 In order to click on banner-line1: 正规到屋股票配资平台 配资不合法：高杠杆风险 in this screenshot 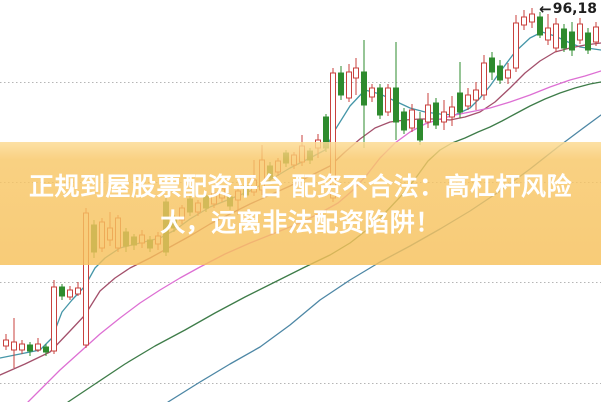, I will do `click(300, 186)`.